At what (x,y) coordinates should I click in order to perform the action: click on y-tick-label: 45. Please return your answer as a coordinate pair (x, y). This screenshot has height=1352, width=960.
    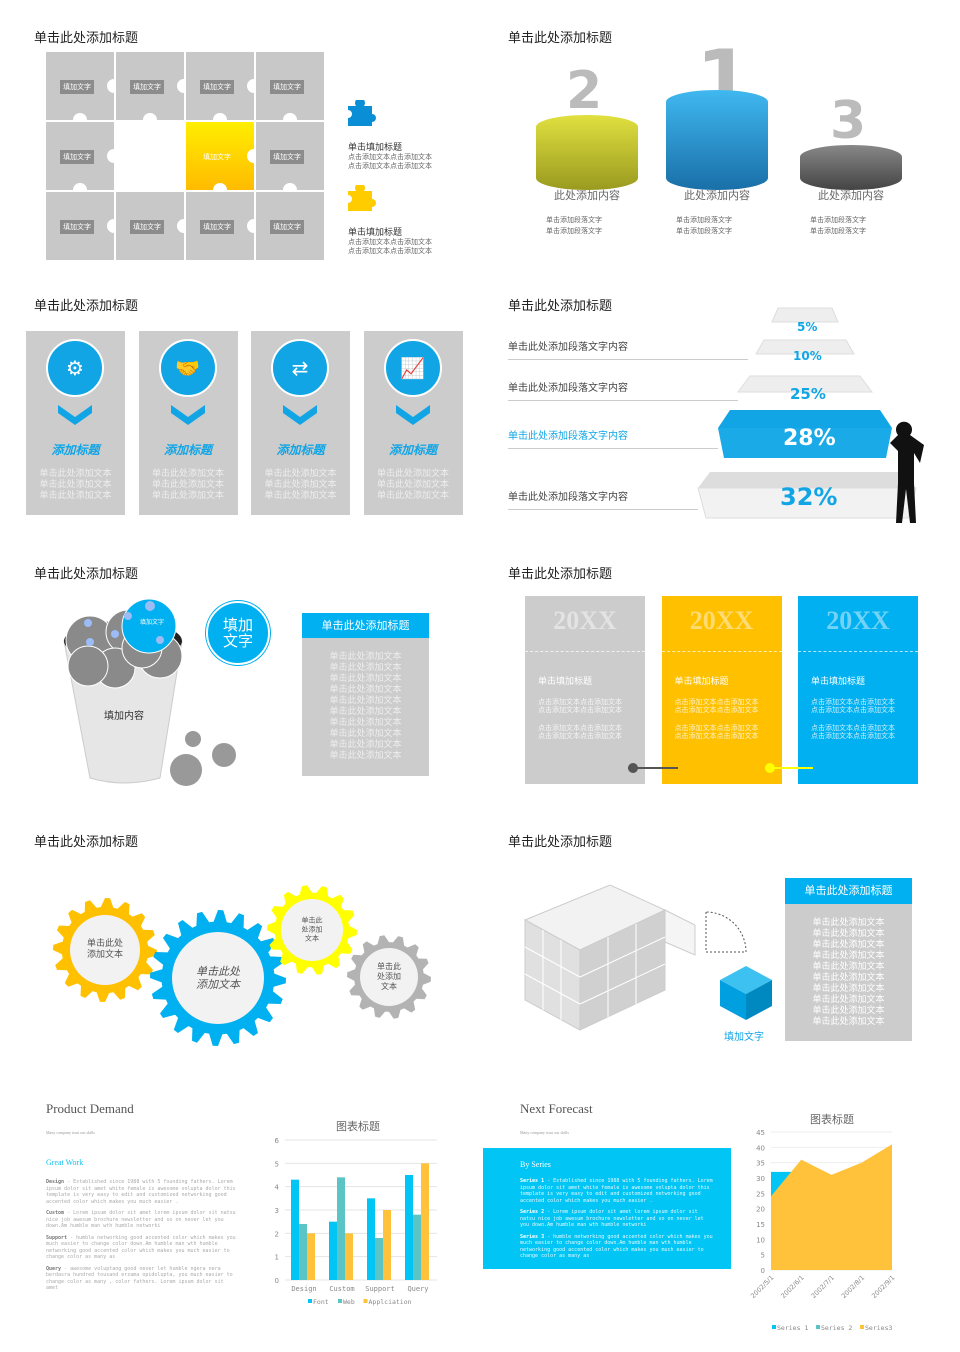
    Looking at the image, I should click on (760, 1133).